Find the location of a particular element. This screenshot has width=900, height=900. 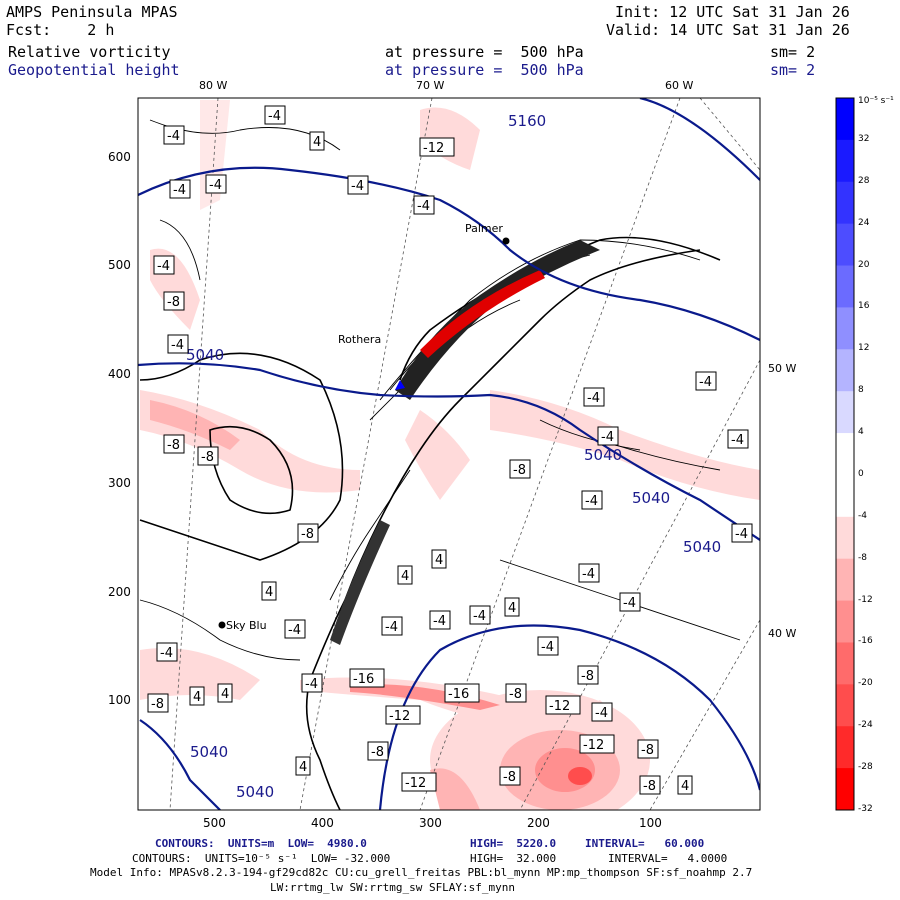

colorbar-tick-label: -20 is located at coordinates (865, 683).